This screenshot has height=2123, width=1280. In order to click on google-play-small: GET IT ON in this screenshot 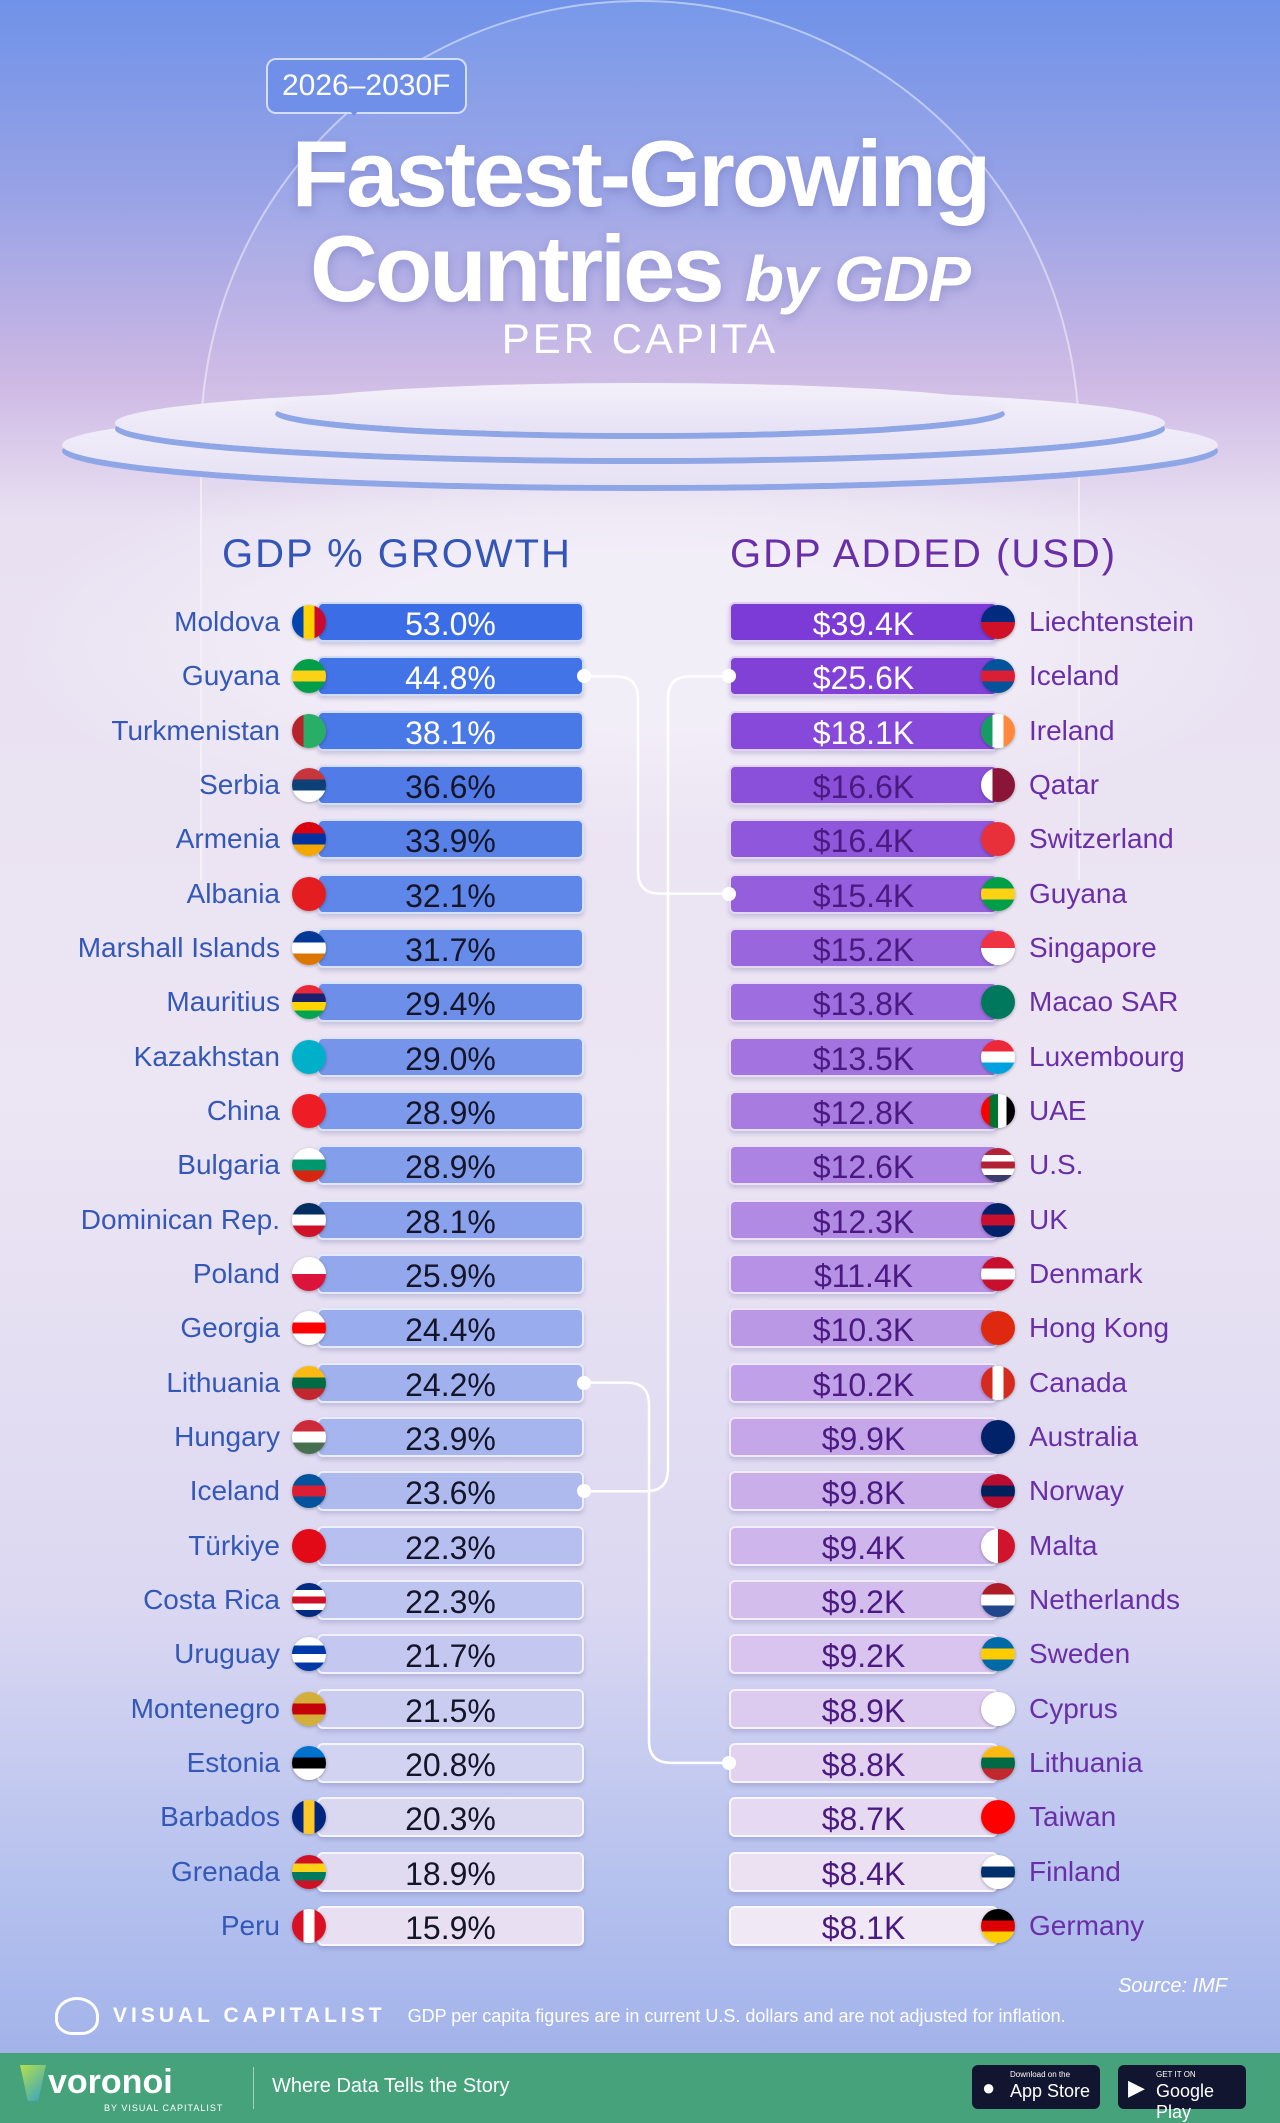, I will do `click(1176, 2074)`.